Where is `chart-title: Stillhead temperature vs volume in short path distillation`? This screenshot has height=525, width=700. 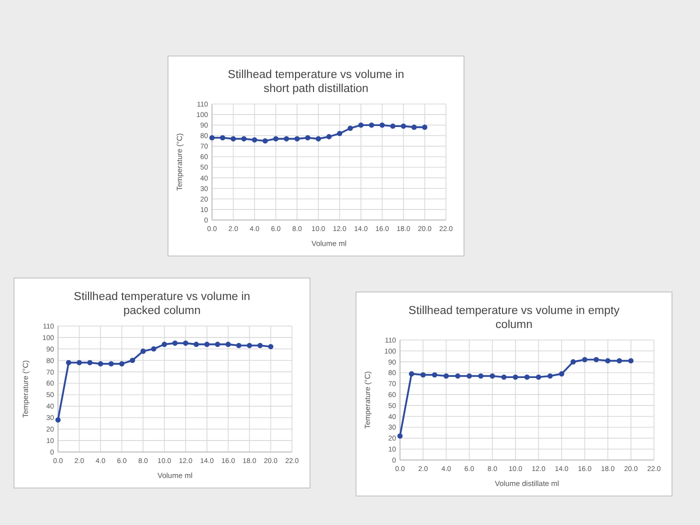 chart-title: Stillhead temperature vs volume in short path distillation is located at coordinates (316, 82).